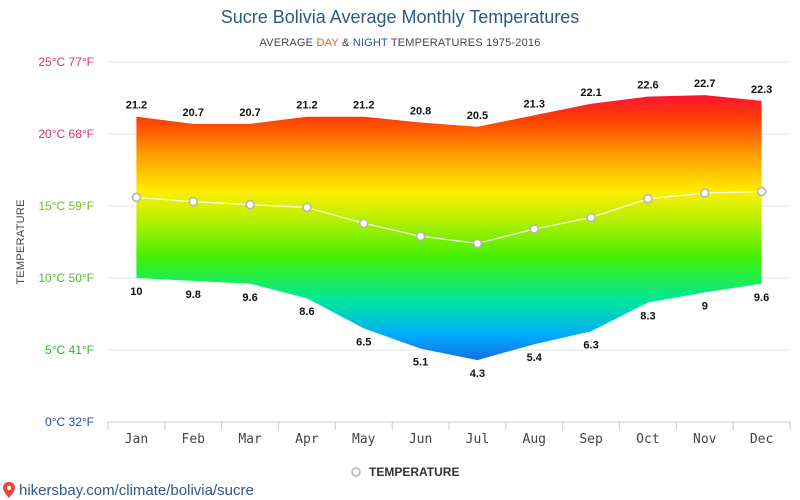 This screenshot has width=800, height=500. I want to click on day-value-label: 20.5, so click(477, 116).